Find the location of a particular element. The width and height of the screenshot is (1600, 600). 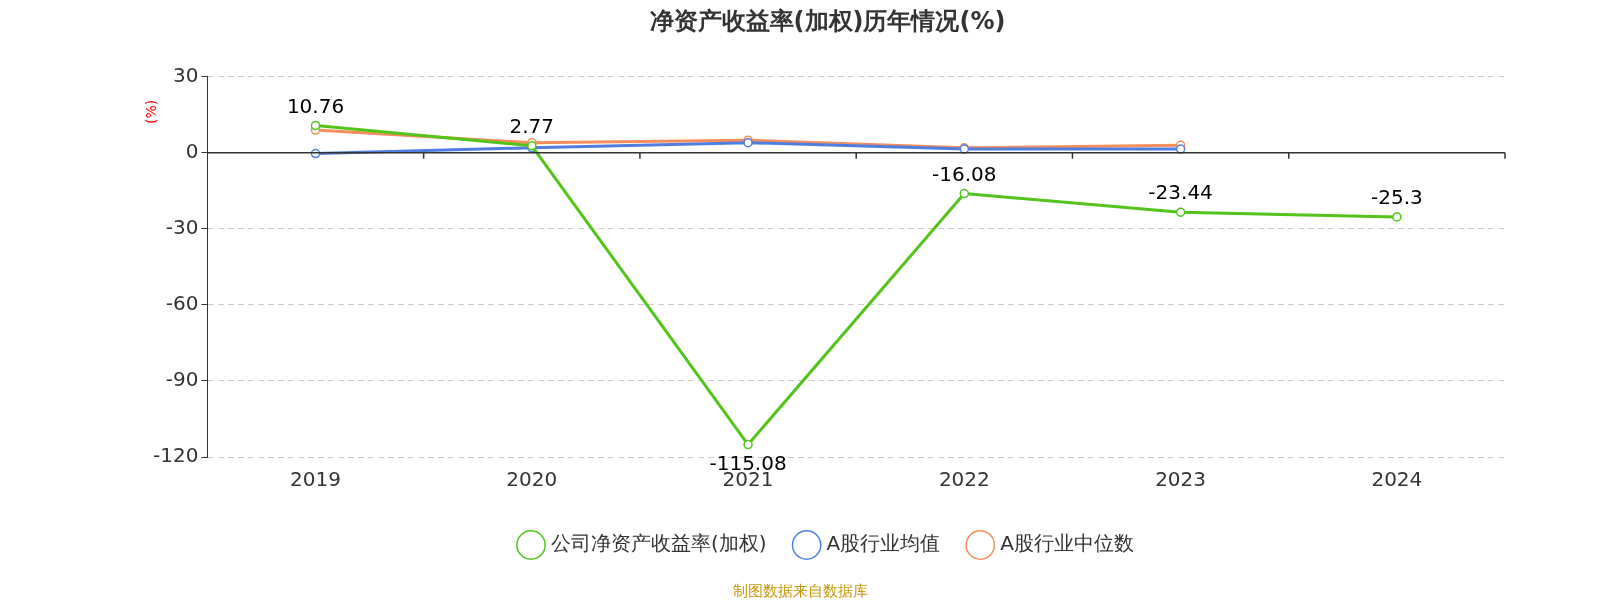

legend-label: A股行业均值 is located at coordinates (883, 543).